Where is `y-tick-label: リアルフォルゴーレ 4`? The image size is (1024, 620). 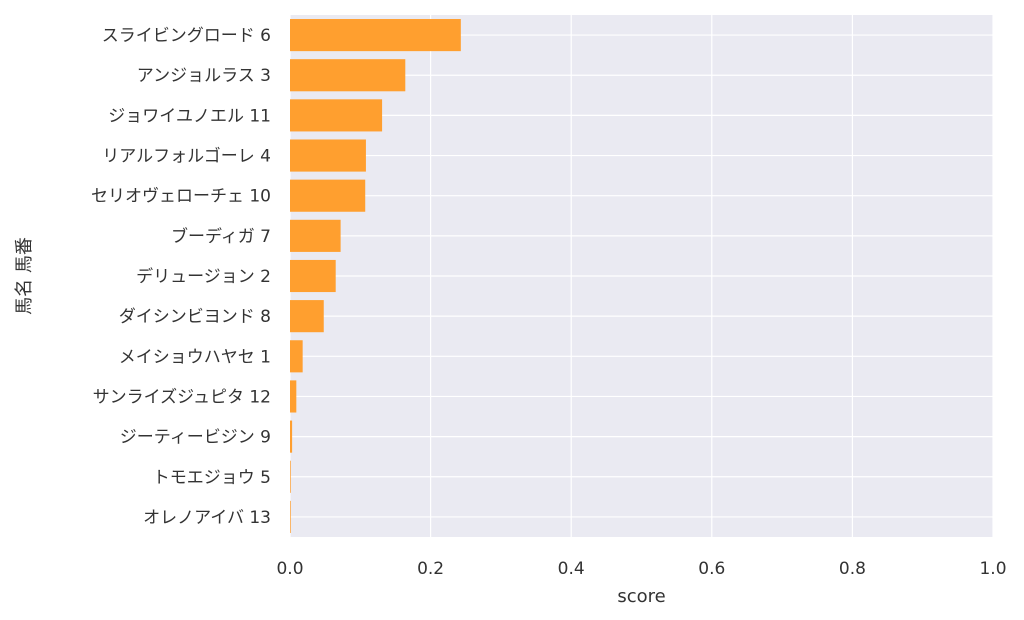
y-tick-label: リアルフォルゴーレ 4 is located at coordinates (186, 156).